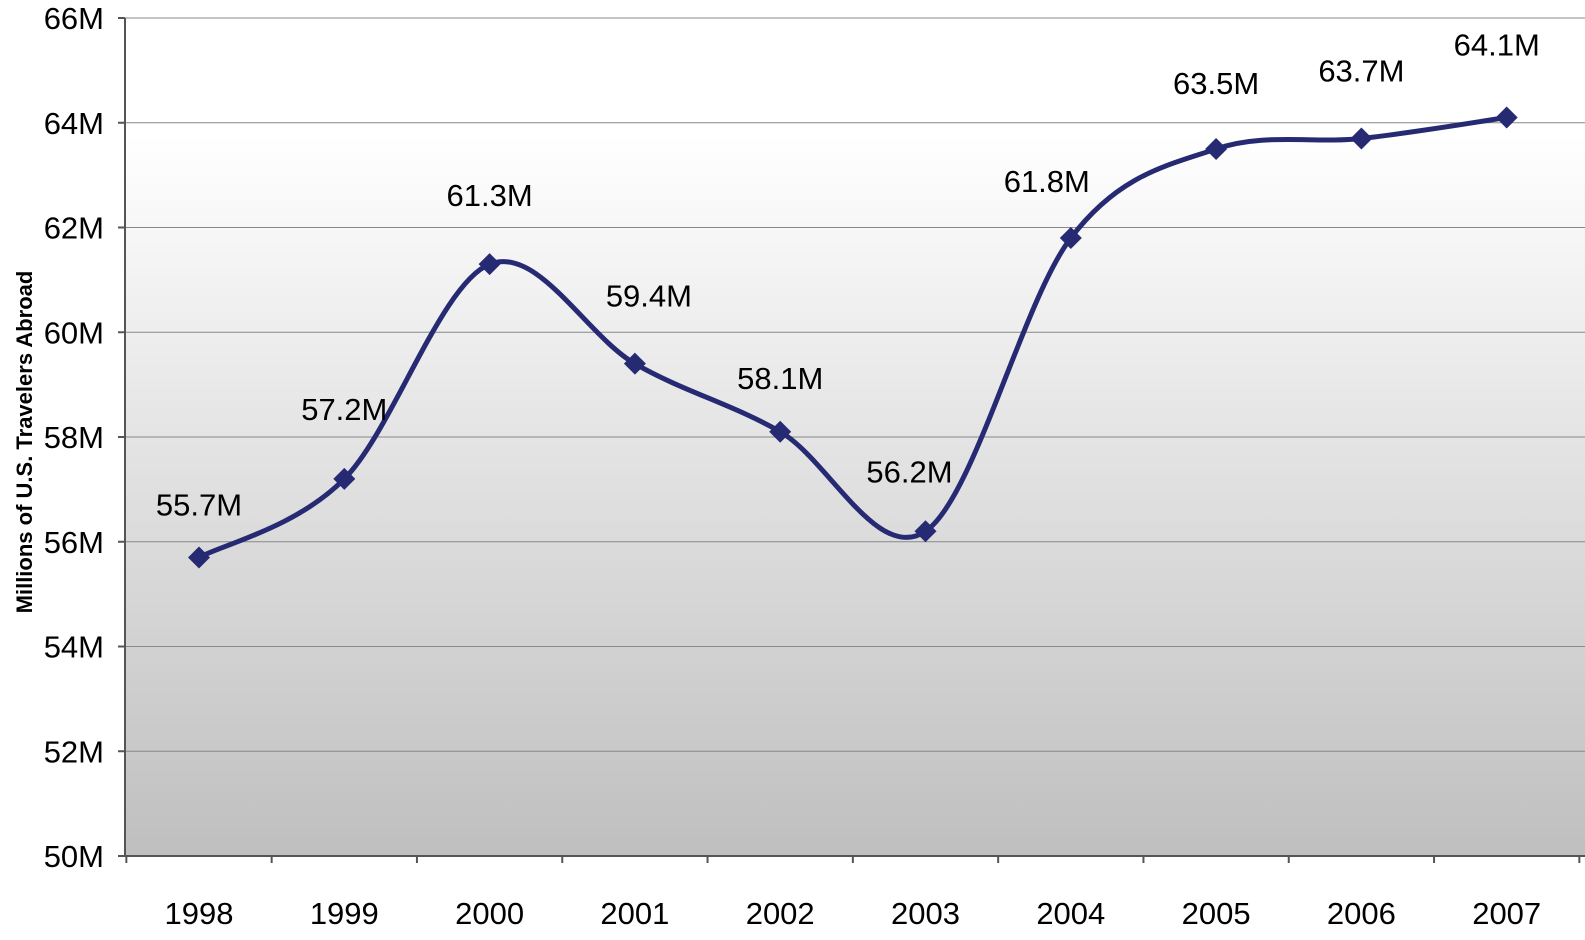 The image size is (1585, 940). What do you see at coordinates (490, 195) in the screenshot?
I see `data-label-2000: 61.3M` at bounding box center [490, 195].